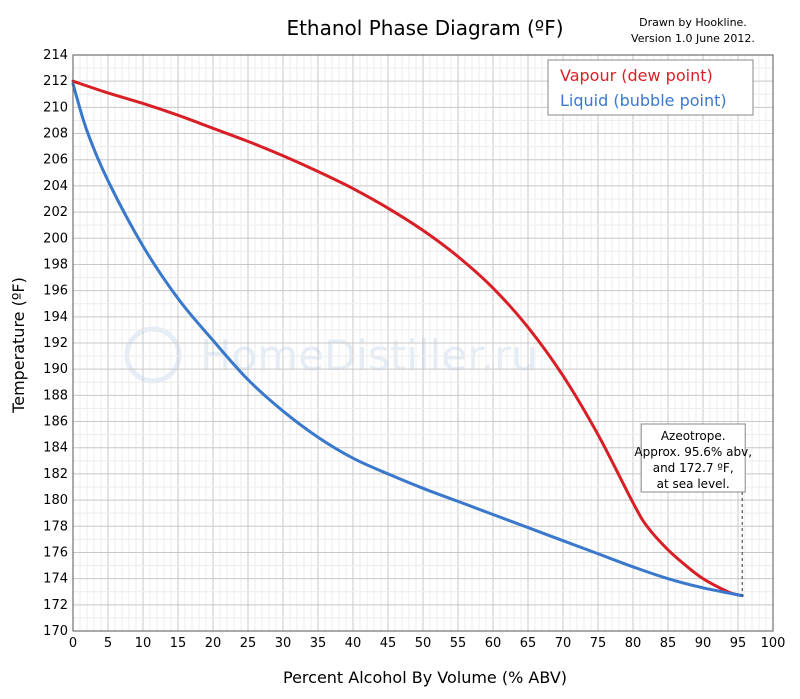 Image resolution: width=800 pixels, height=699 pixels. I want to click on azeotrope-note-line: and 172.7 ºF,, so click(693, 468).